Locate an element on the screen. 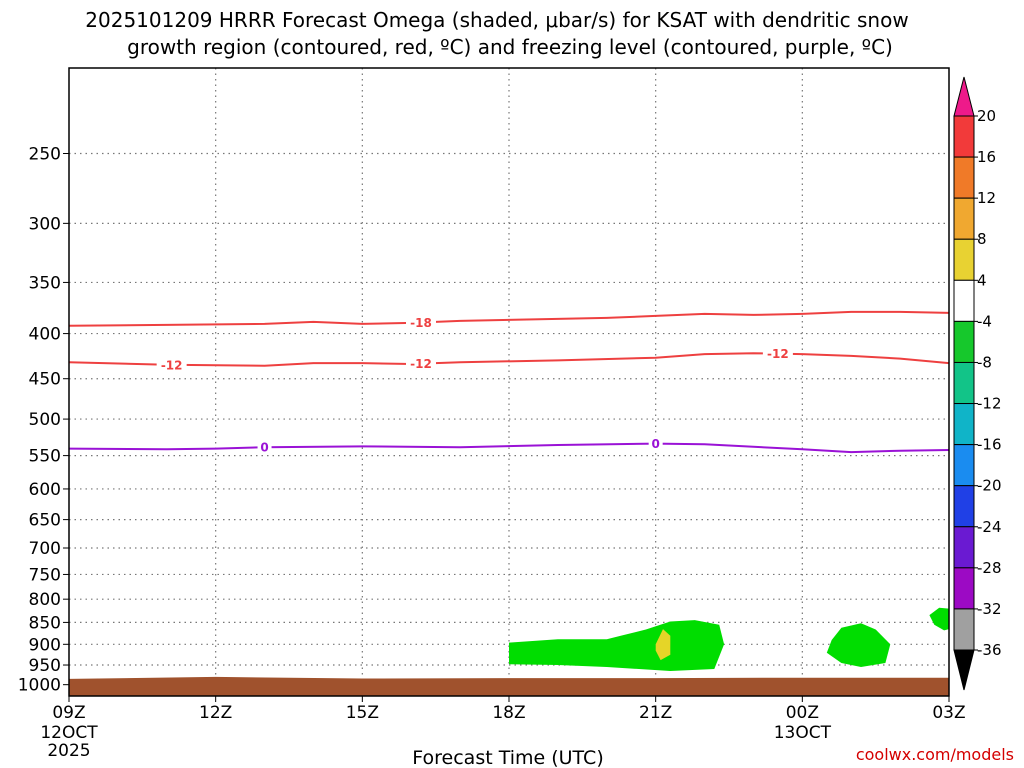 This screenshot has height=768, width=1024. colorbar-top-arrow is located at coordinates (964, 96).